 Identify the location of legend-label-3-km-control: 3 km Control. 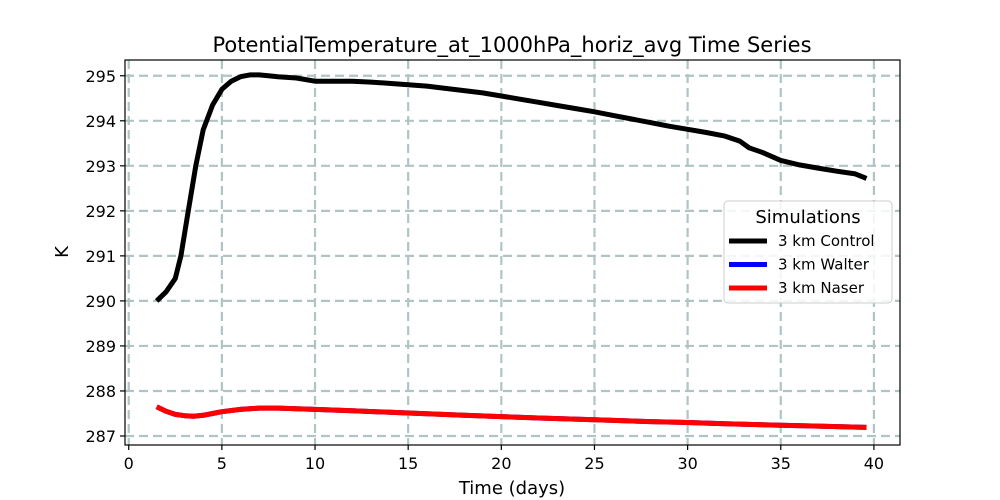
(826, 241).